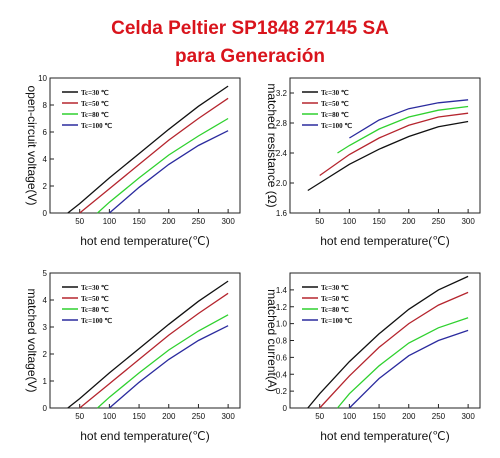 The width and height of the screenshot is (500, 458). What do you see at coordinates (45, 381) in the screenshot?
I see `y-tick-label: 1` at bounding box center [45, 381].